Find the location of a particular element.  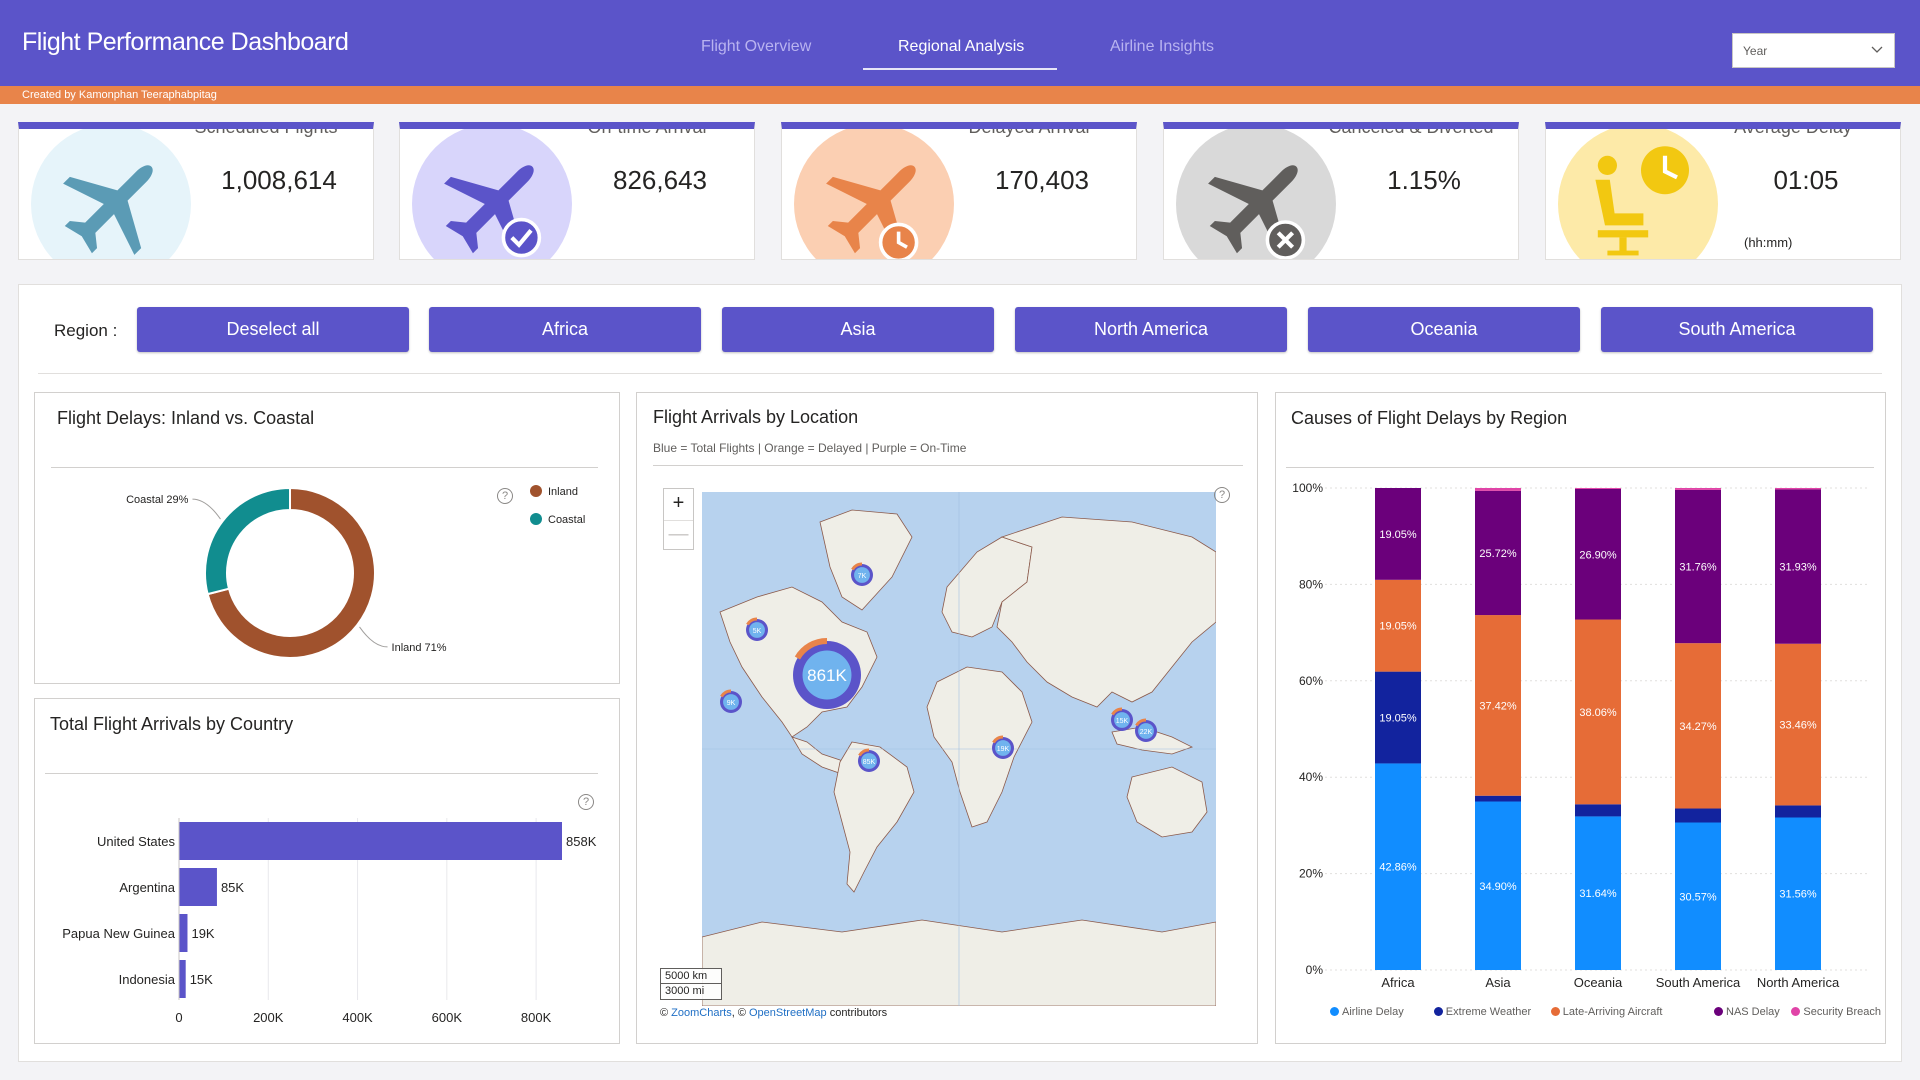

stack-data-label: 31.76% is located at coordinates (1698, 568).